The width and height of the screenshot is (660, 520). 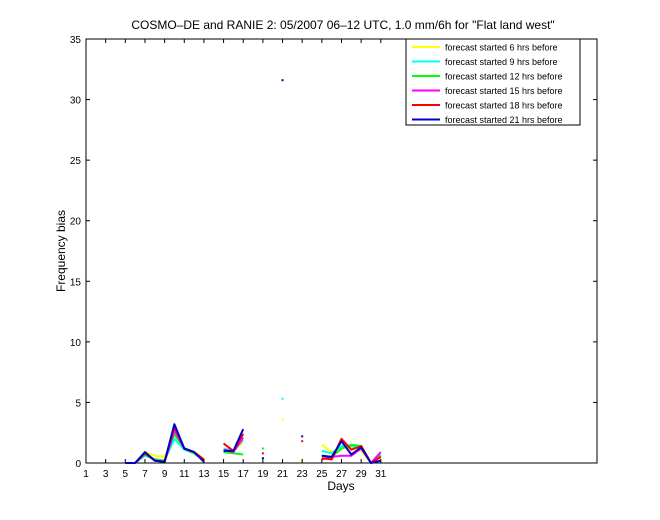 I want to click on x-tick-label: 15, so click(x=224, y=474).